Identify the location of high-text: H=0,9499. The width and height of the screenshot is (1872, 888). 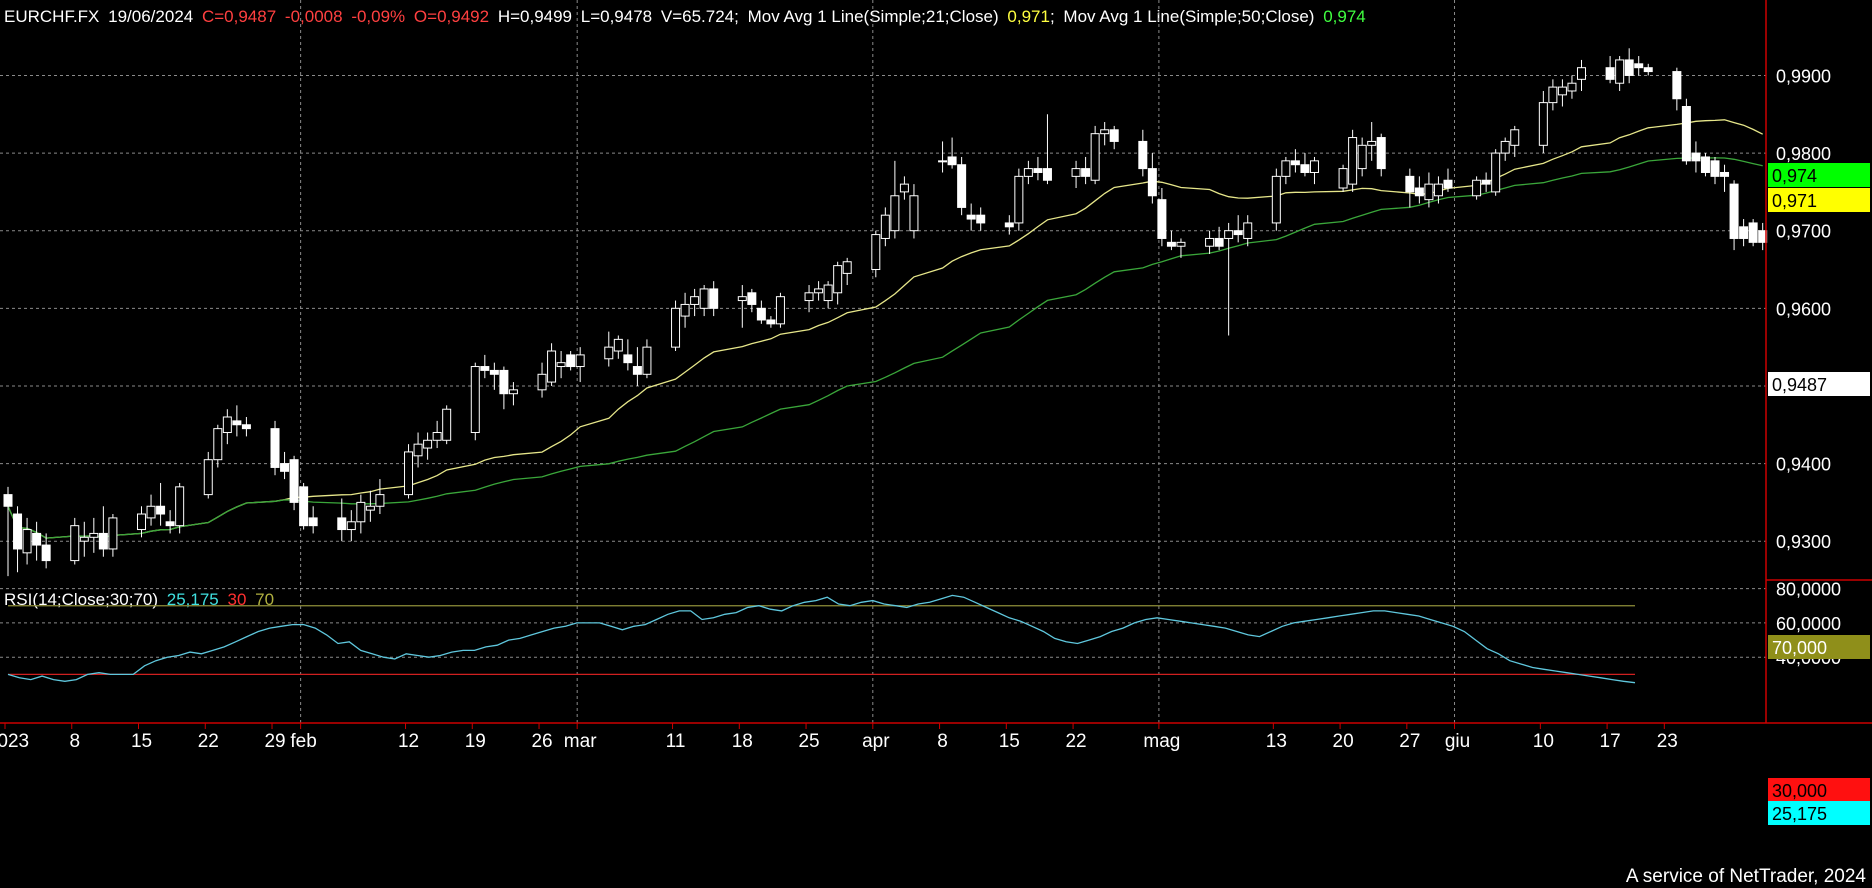
(535, 16).